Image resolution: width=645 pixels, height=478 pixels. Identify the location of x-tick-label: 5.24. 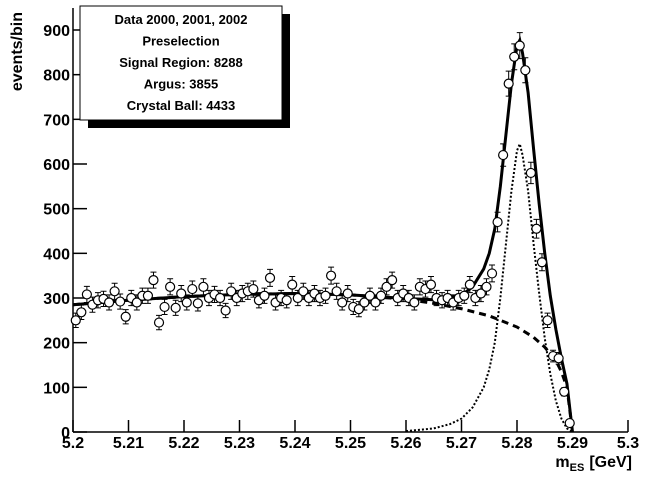
(294, 443).